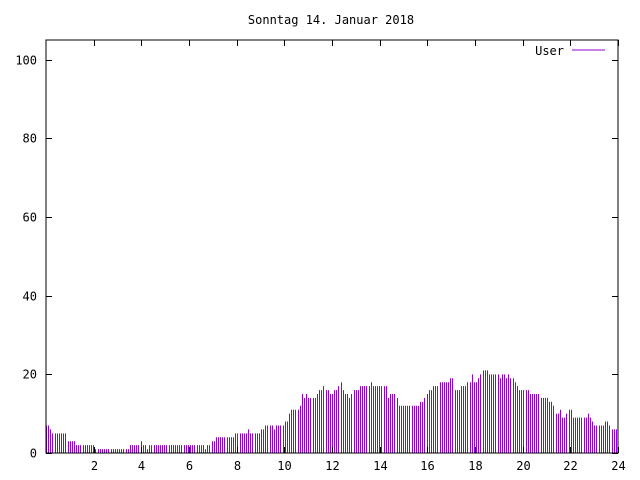  What do you see at coordinates (570, 466) in the screenshot?
I see `x-tick-label: 22` at bounding box center [570, 466].